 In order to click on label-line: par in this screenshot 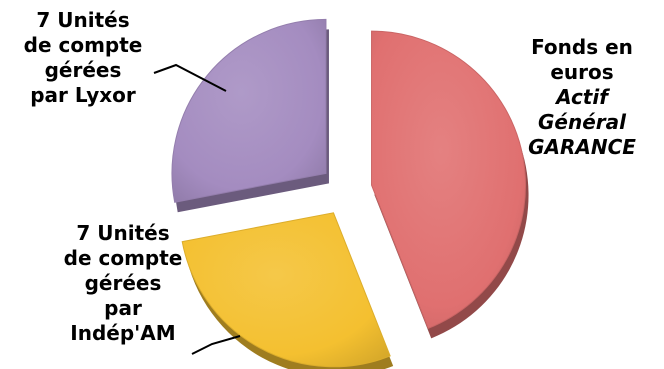, I will do `click(123, 308)`.